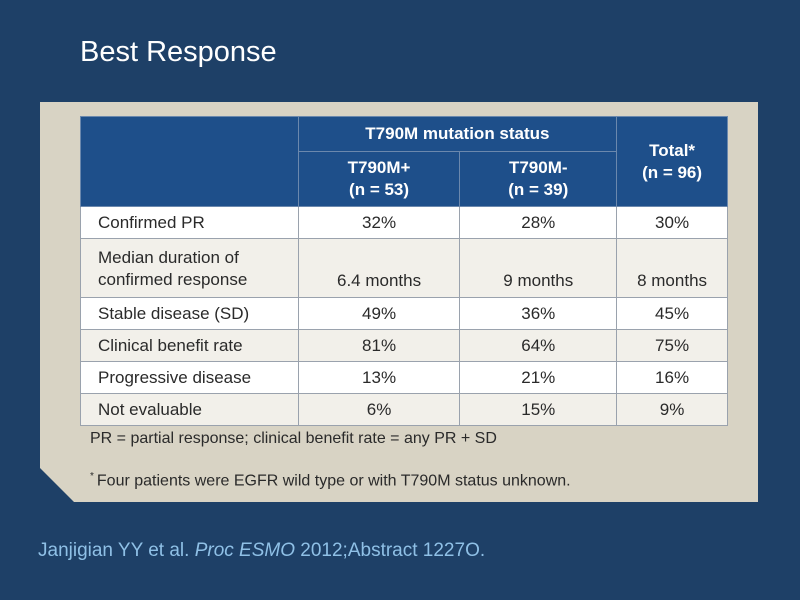 Image resolution: width=800 pixels, height=600 pixels. What do you see at coordinates (538, 345) in the screenshot?
I see `cell-value: 64%` at bounding box center [538, 345].